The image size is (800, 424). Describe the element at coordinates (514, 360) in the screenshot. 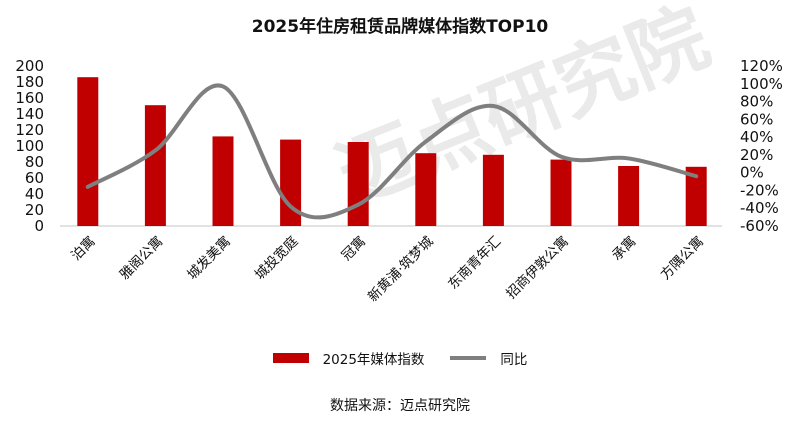

I see `legend-line-label: 同比` at that location.